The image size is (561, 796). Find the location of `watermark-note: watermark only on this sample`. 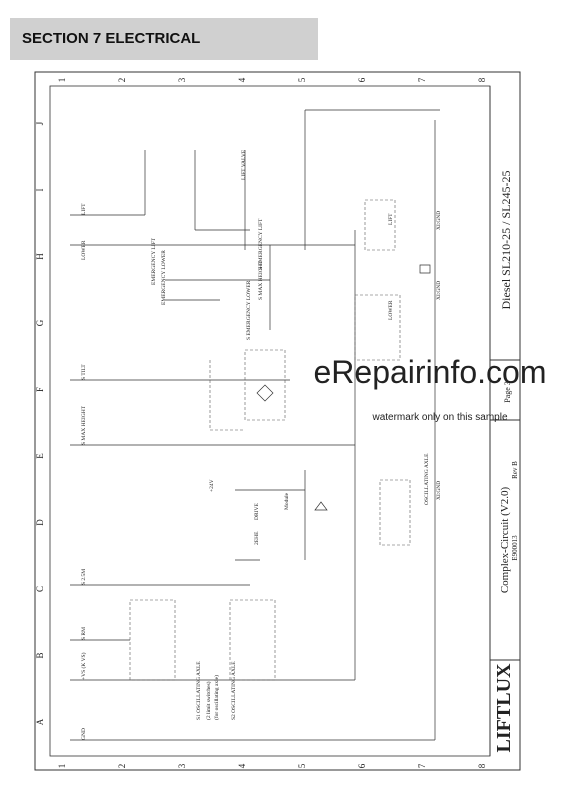

watermark-note: watermark only on this sample is located at coordinates (439, 417).